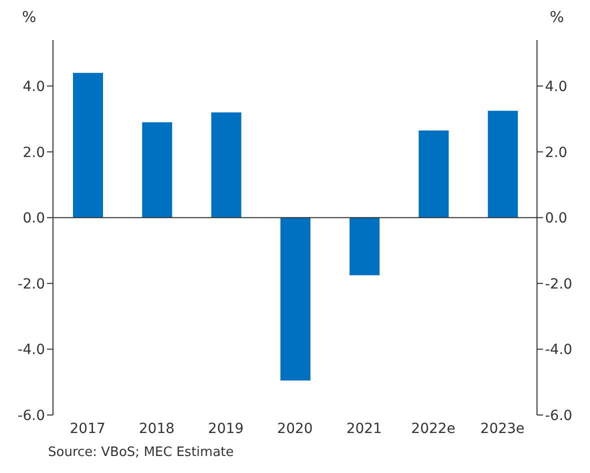  Describe the element at coordinates (502, 428) in the screenshot. I see `x-tick-label: 2023e` at that location.